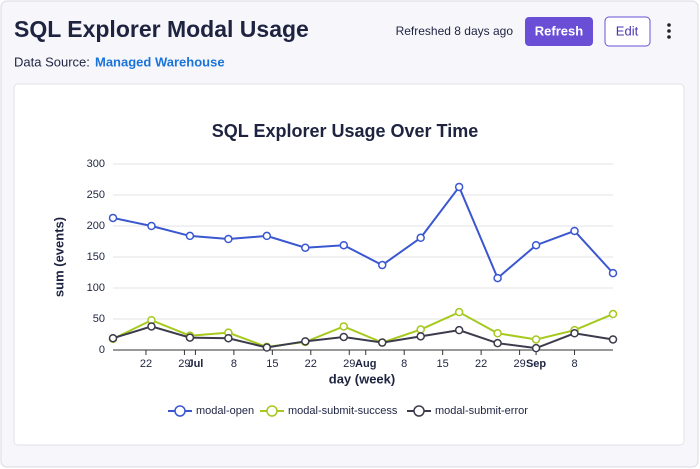  What do you see at coordinates (536, 364) in the screenshot?
I see `x-tick-label: Sep` at bounding box center [536, 364].